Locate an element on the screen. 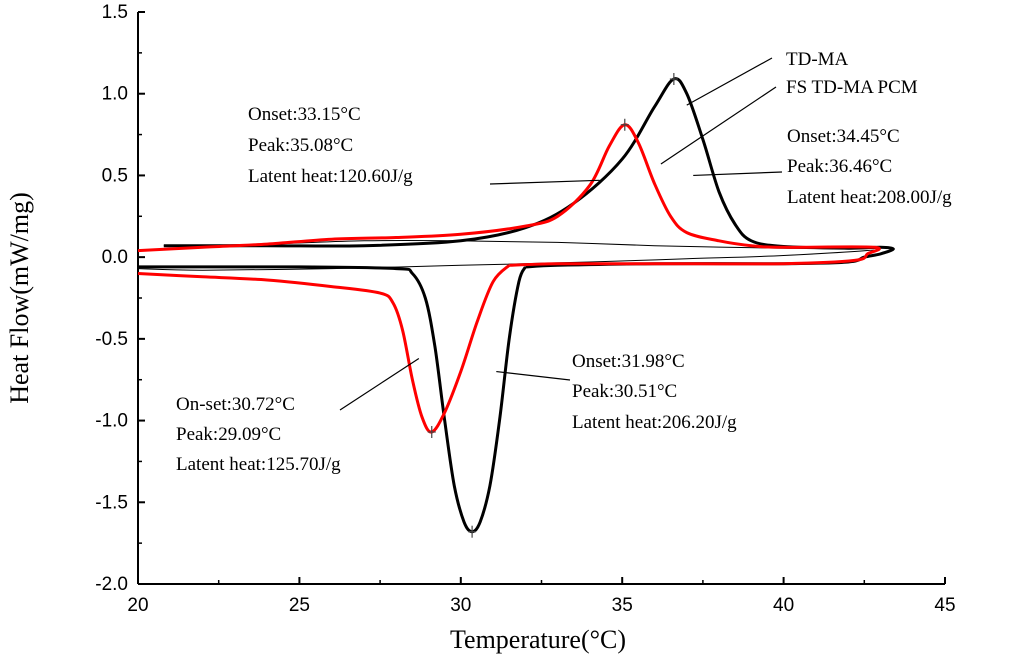 The height and width of the screenshot is (659, 1024). x-tick-label: 45 is located at coordinates (944, 605).